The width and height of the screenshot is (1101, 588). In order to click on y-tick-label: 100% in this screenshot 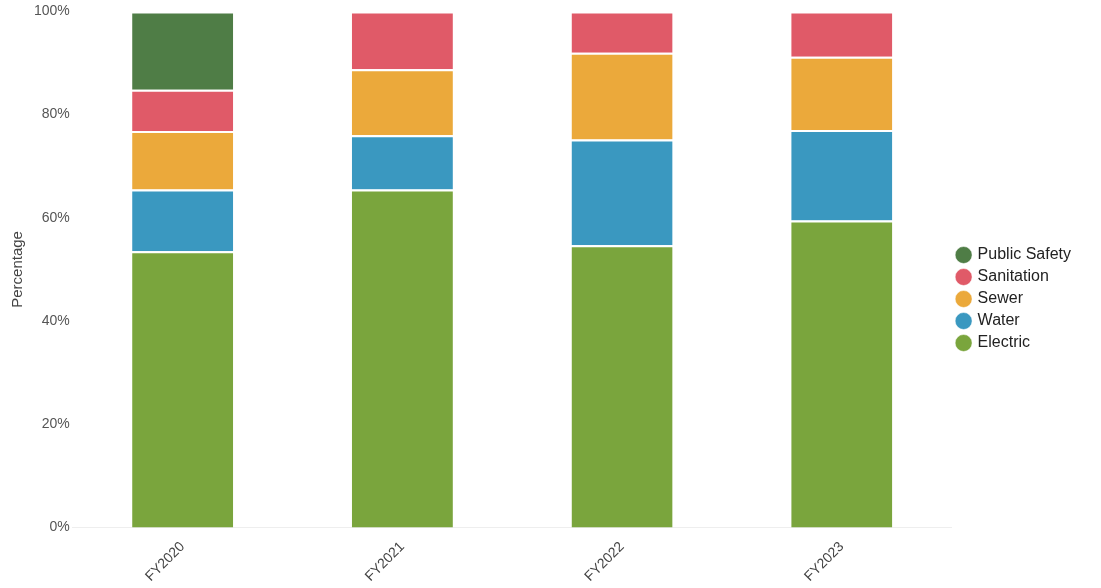, I will do `click(51, 10)`.